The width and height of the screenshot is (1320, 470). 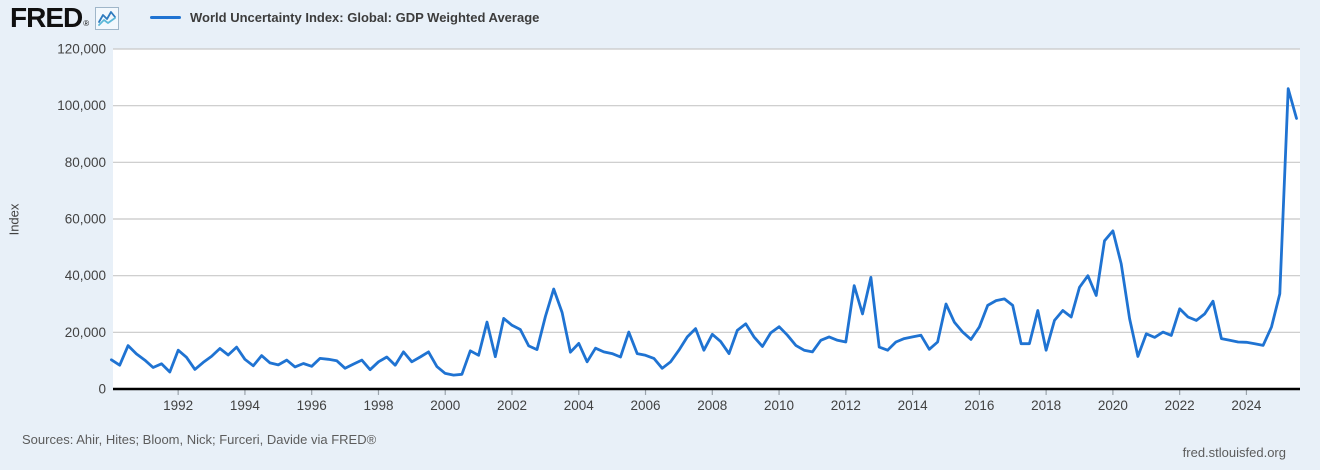 I want to click on y-tick-label: 120,000, so click(x=81, y=49).